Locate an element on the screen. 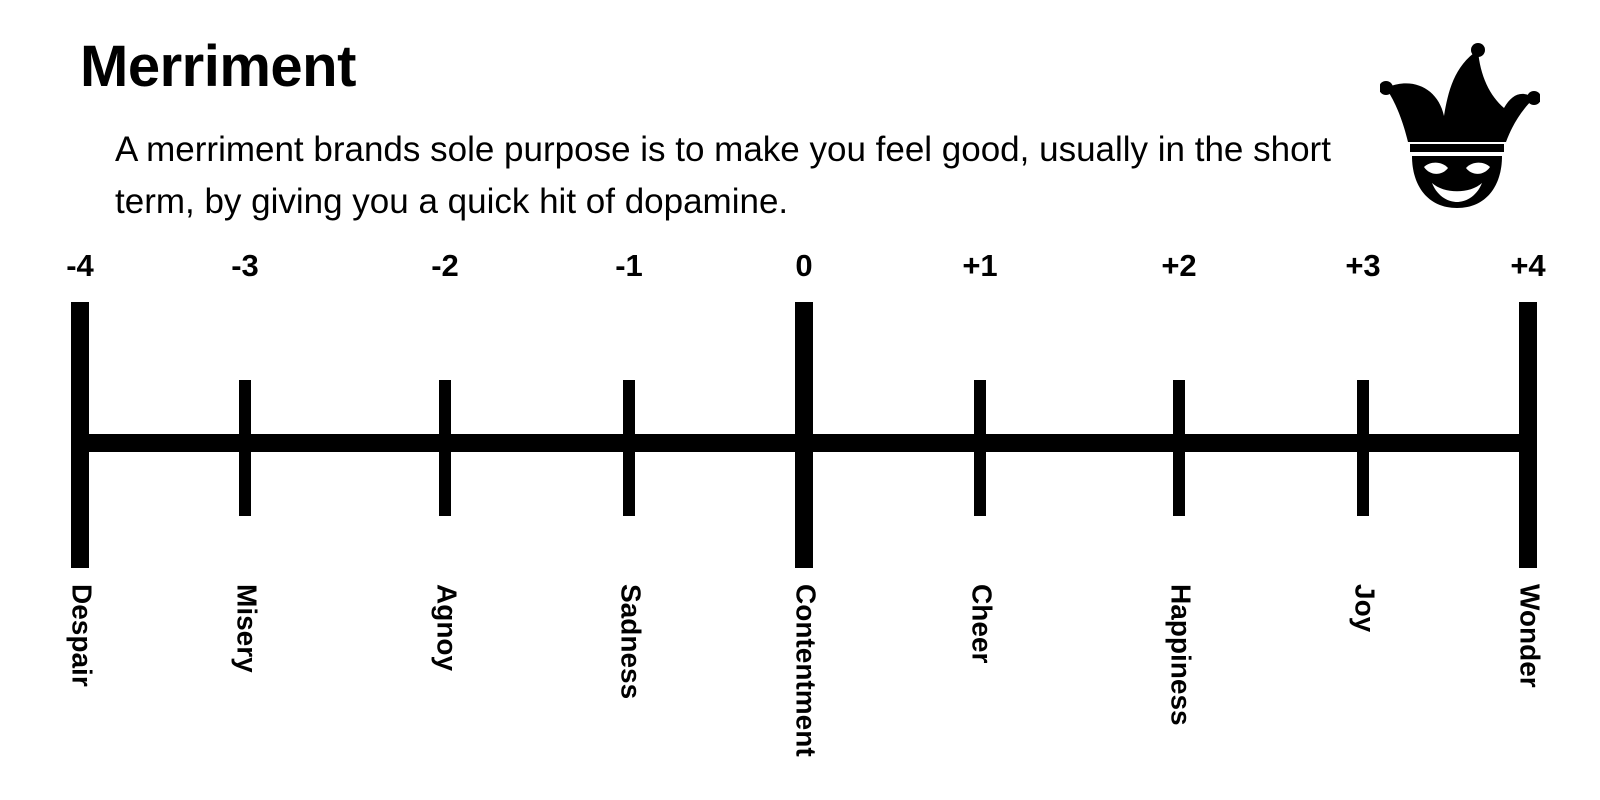 The image size is (1600, 800). scale-value-wonder: +4 is located at coordinates (1528, 265).